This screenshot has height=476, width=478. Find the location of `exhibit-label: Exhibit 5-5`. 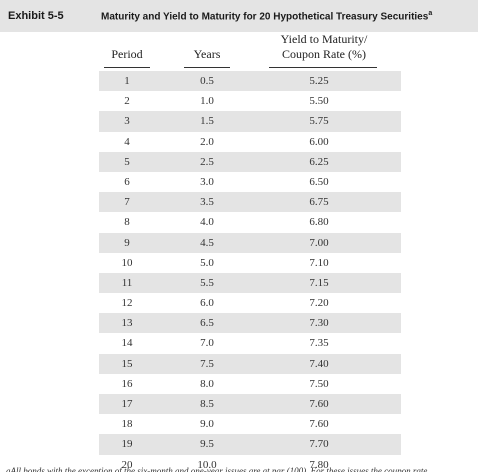

exhibit-label: Exhibit 5-5 is located at coordinates (36, 16).